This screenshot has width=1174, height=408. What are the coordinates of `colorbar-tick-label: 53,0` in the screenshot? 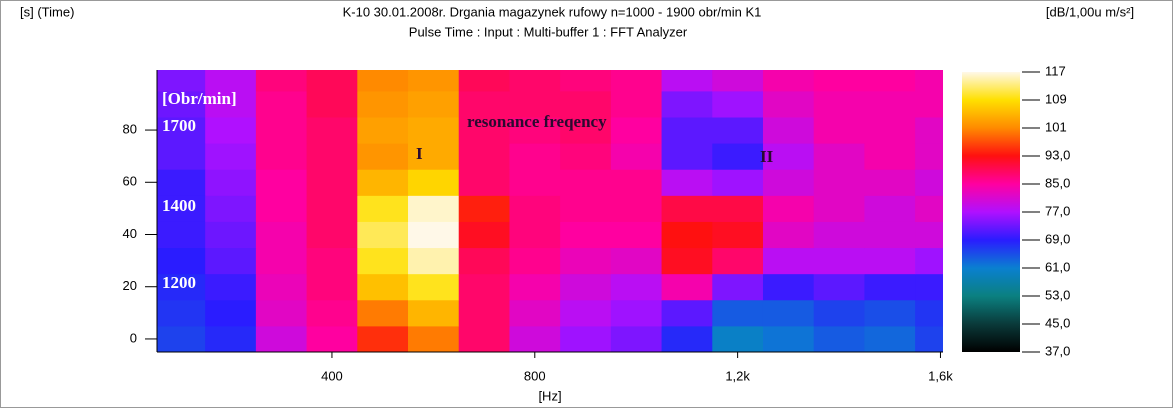 It's located at (1057, 294).